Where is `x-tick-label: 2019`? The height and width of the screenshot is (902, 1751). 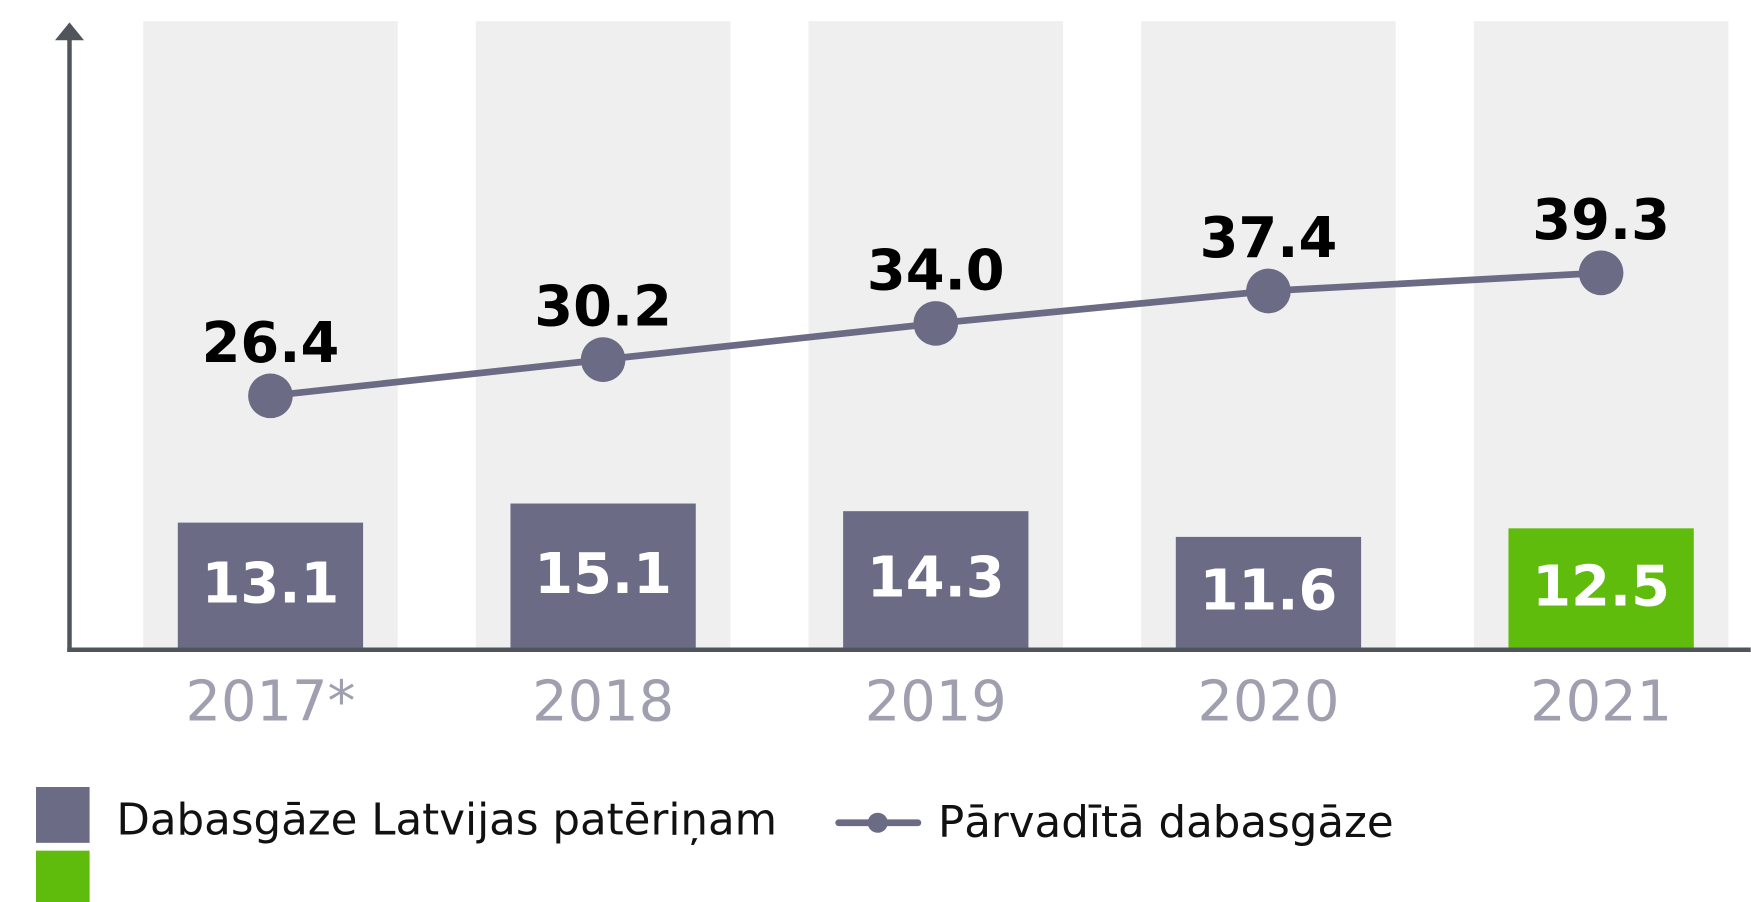
x-tick-label: 2019 is located at coordinates (936, 702).